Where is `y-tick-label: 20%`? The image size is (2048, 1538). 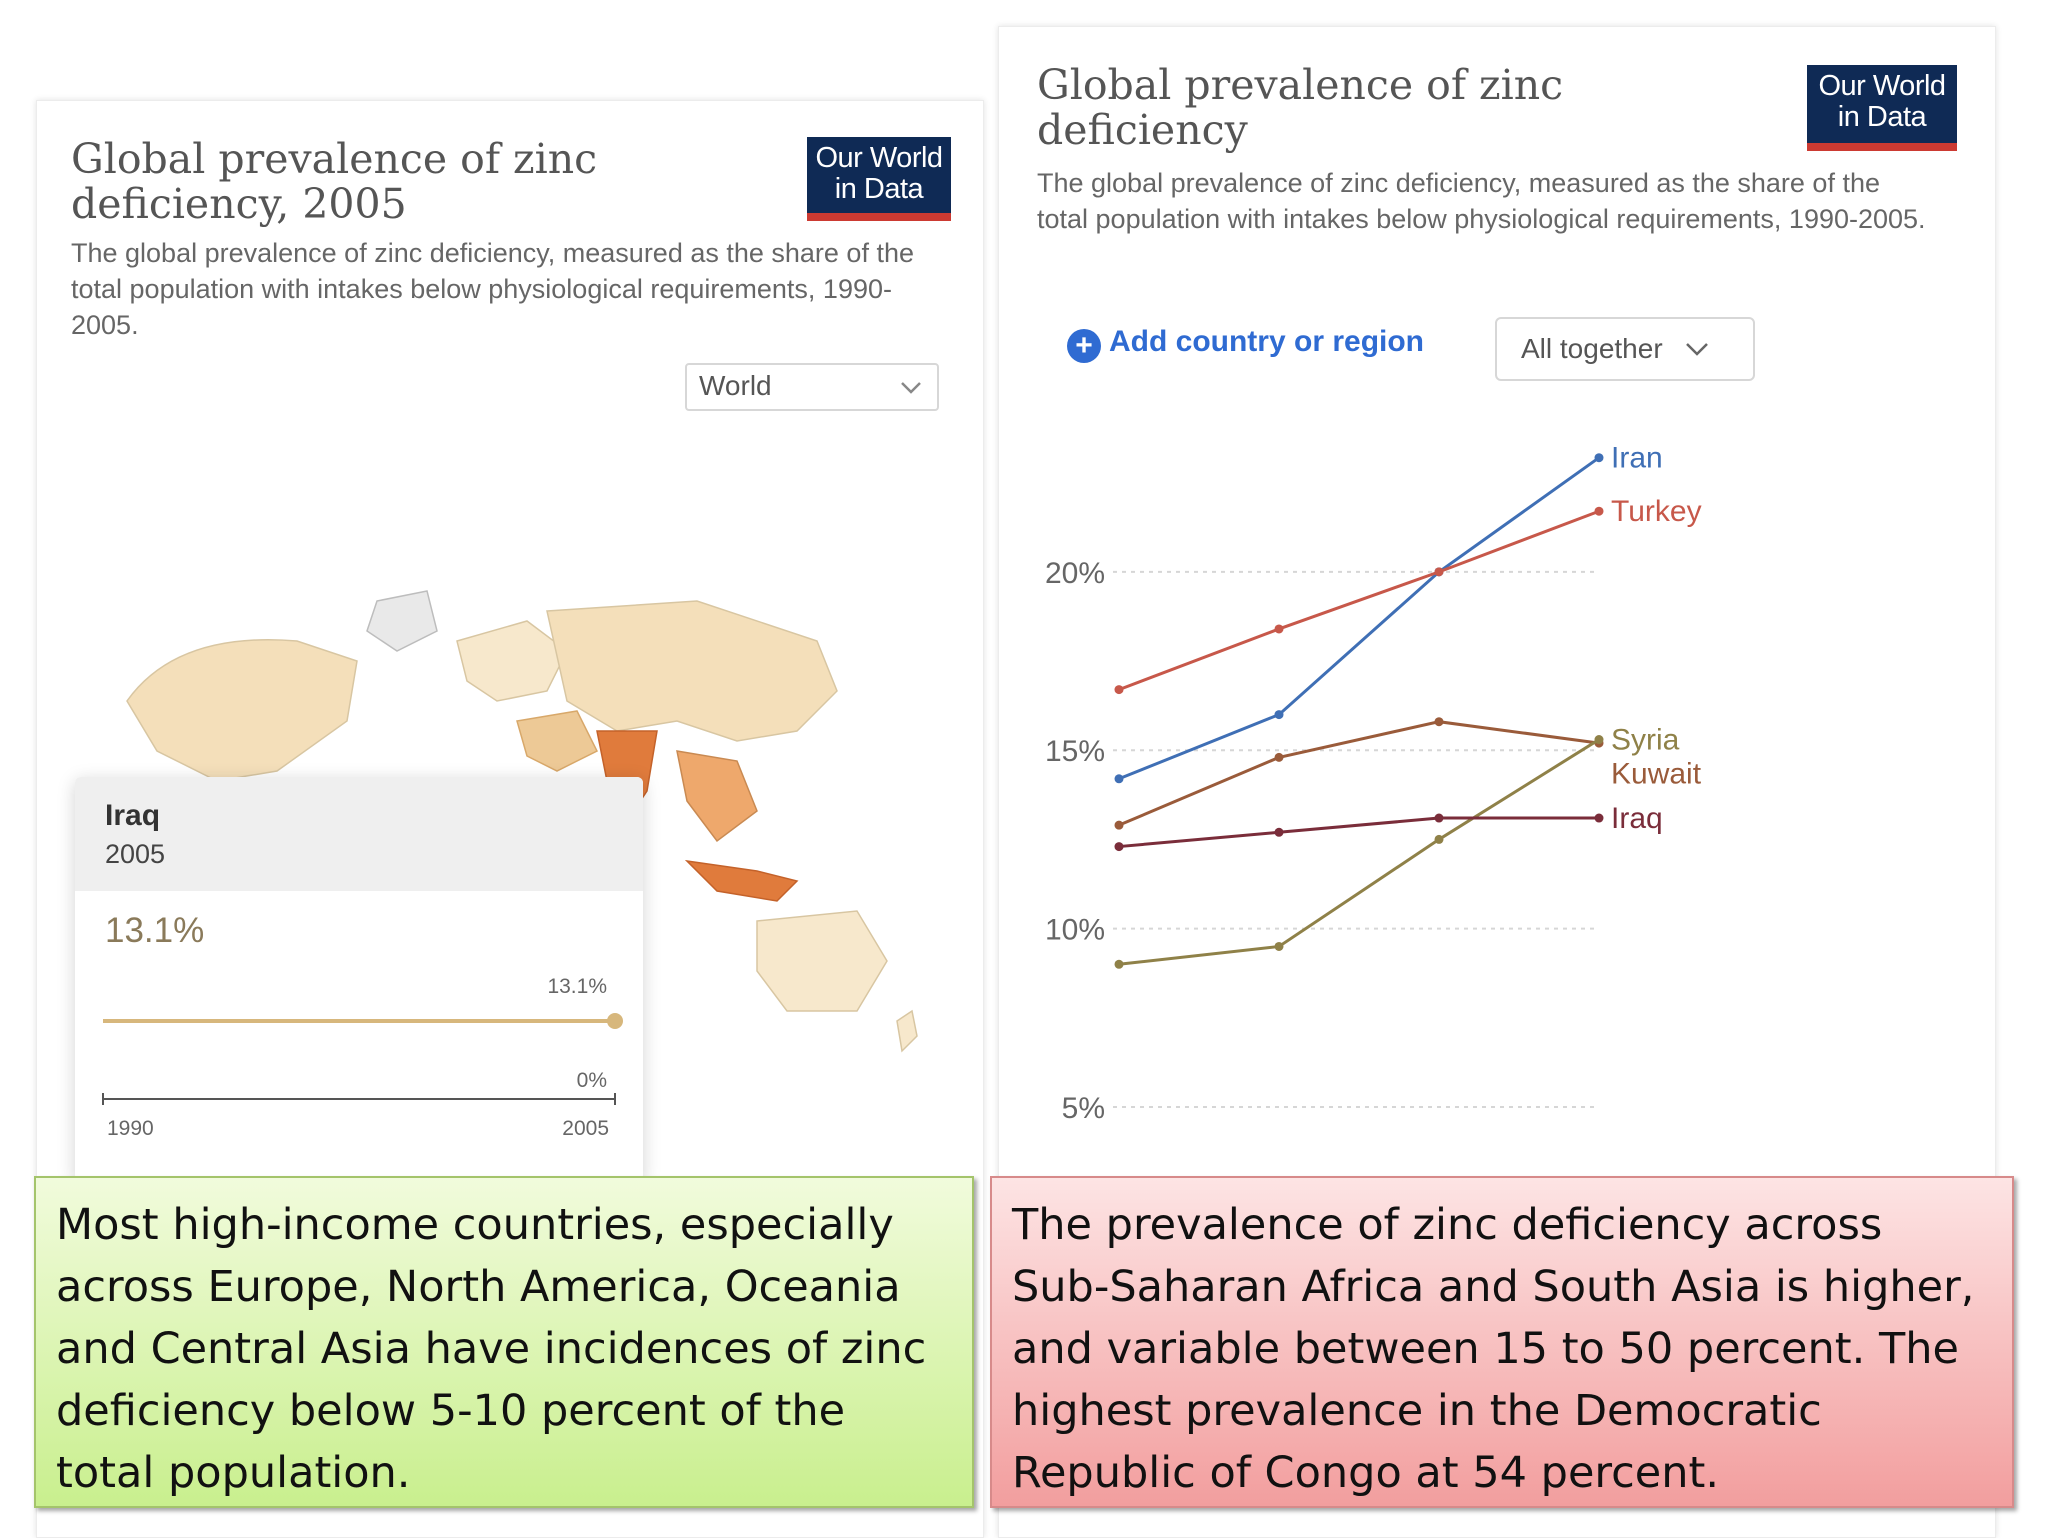 y-tick-label: 20% is located at coordinates (1075, 573).